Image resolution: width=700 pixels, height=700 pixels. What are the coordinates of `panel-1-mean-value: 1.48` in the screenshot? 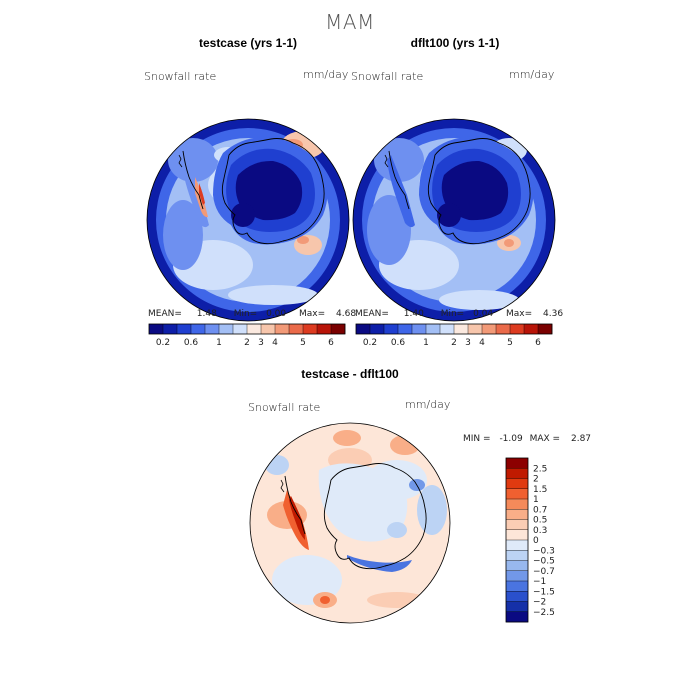 It's located at (206, 314).